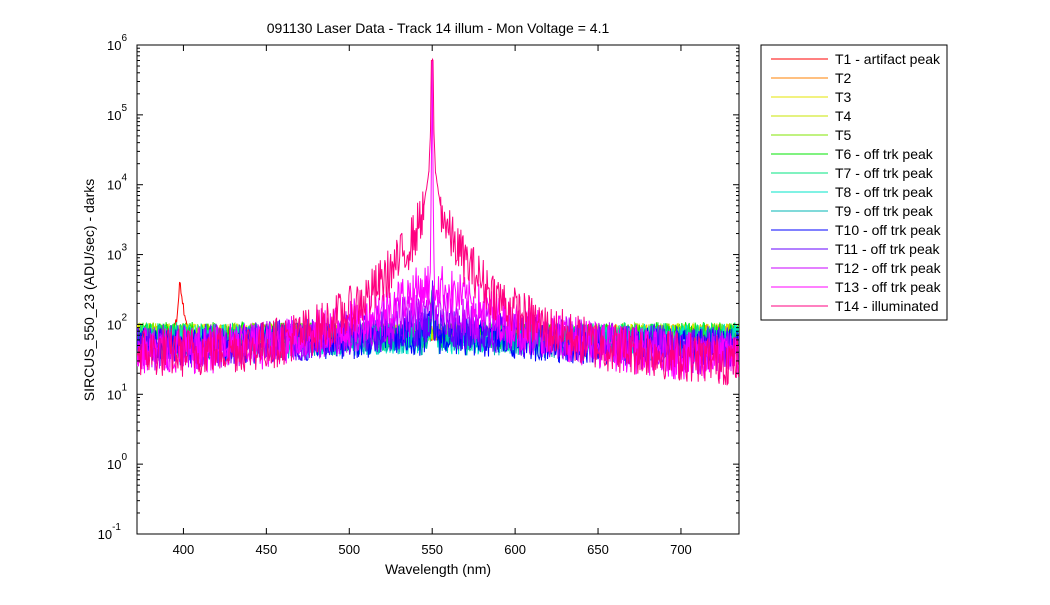 The image size is (1050, 605). I want to click on legend-label-6: T6 - off trk peak, so click(884, 154).